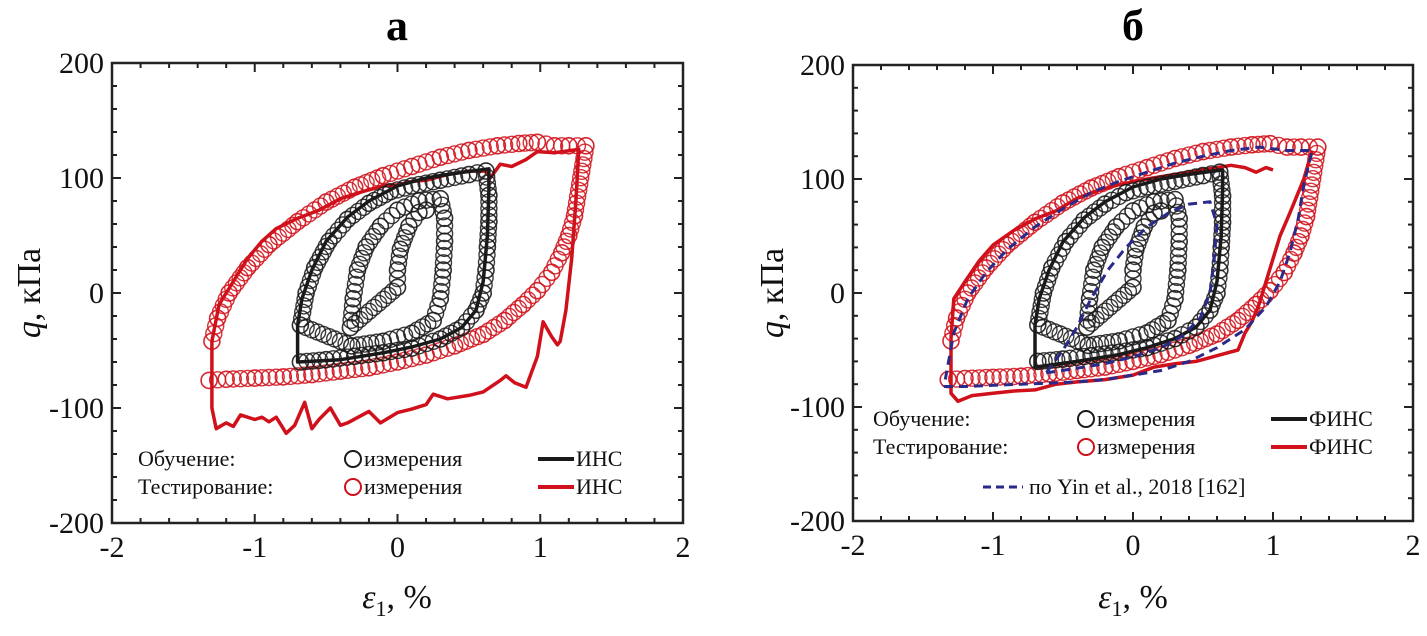  What do you see at coordinates (1133, 545) in the screenshot?
I see `x-tick-label: 0` at bounding box center [1133, 545].